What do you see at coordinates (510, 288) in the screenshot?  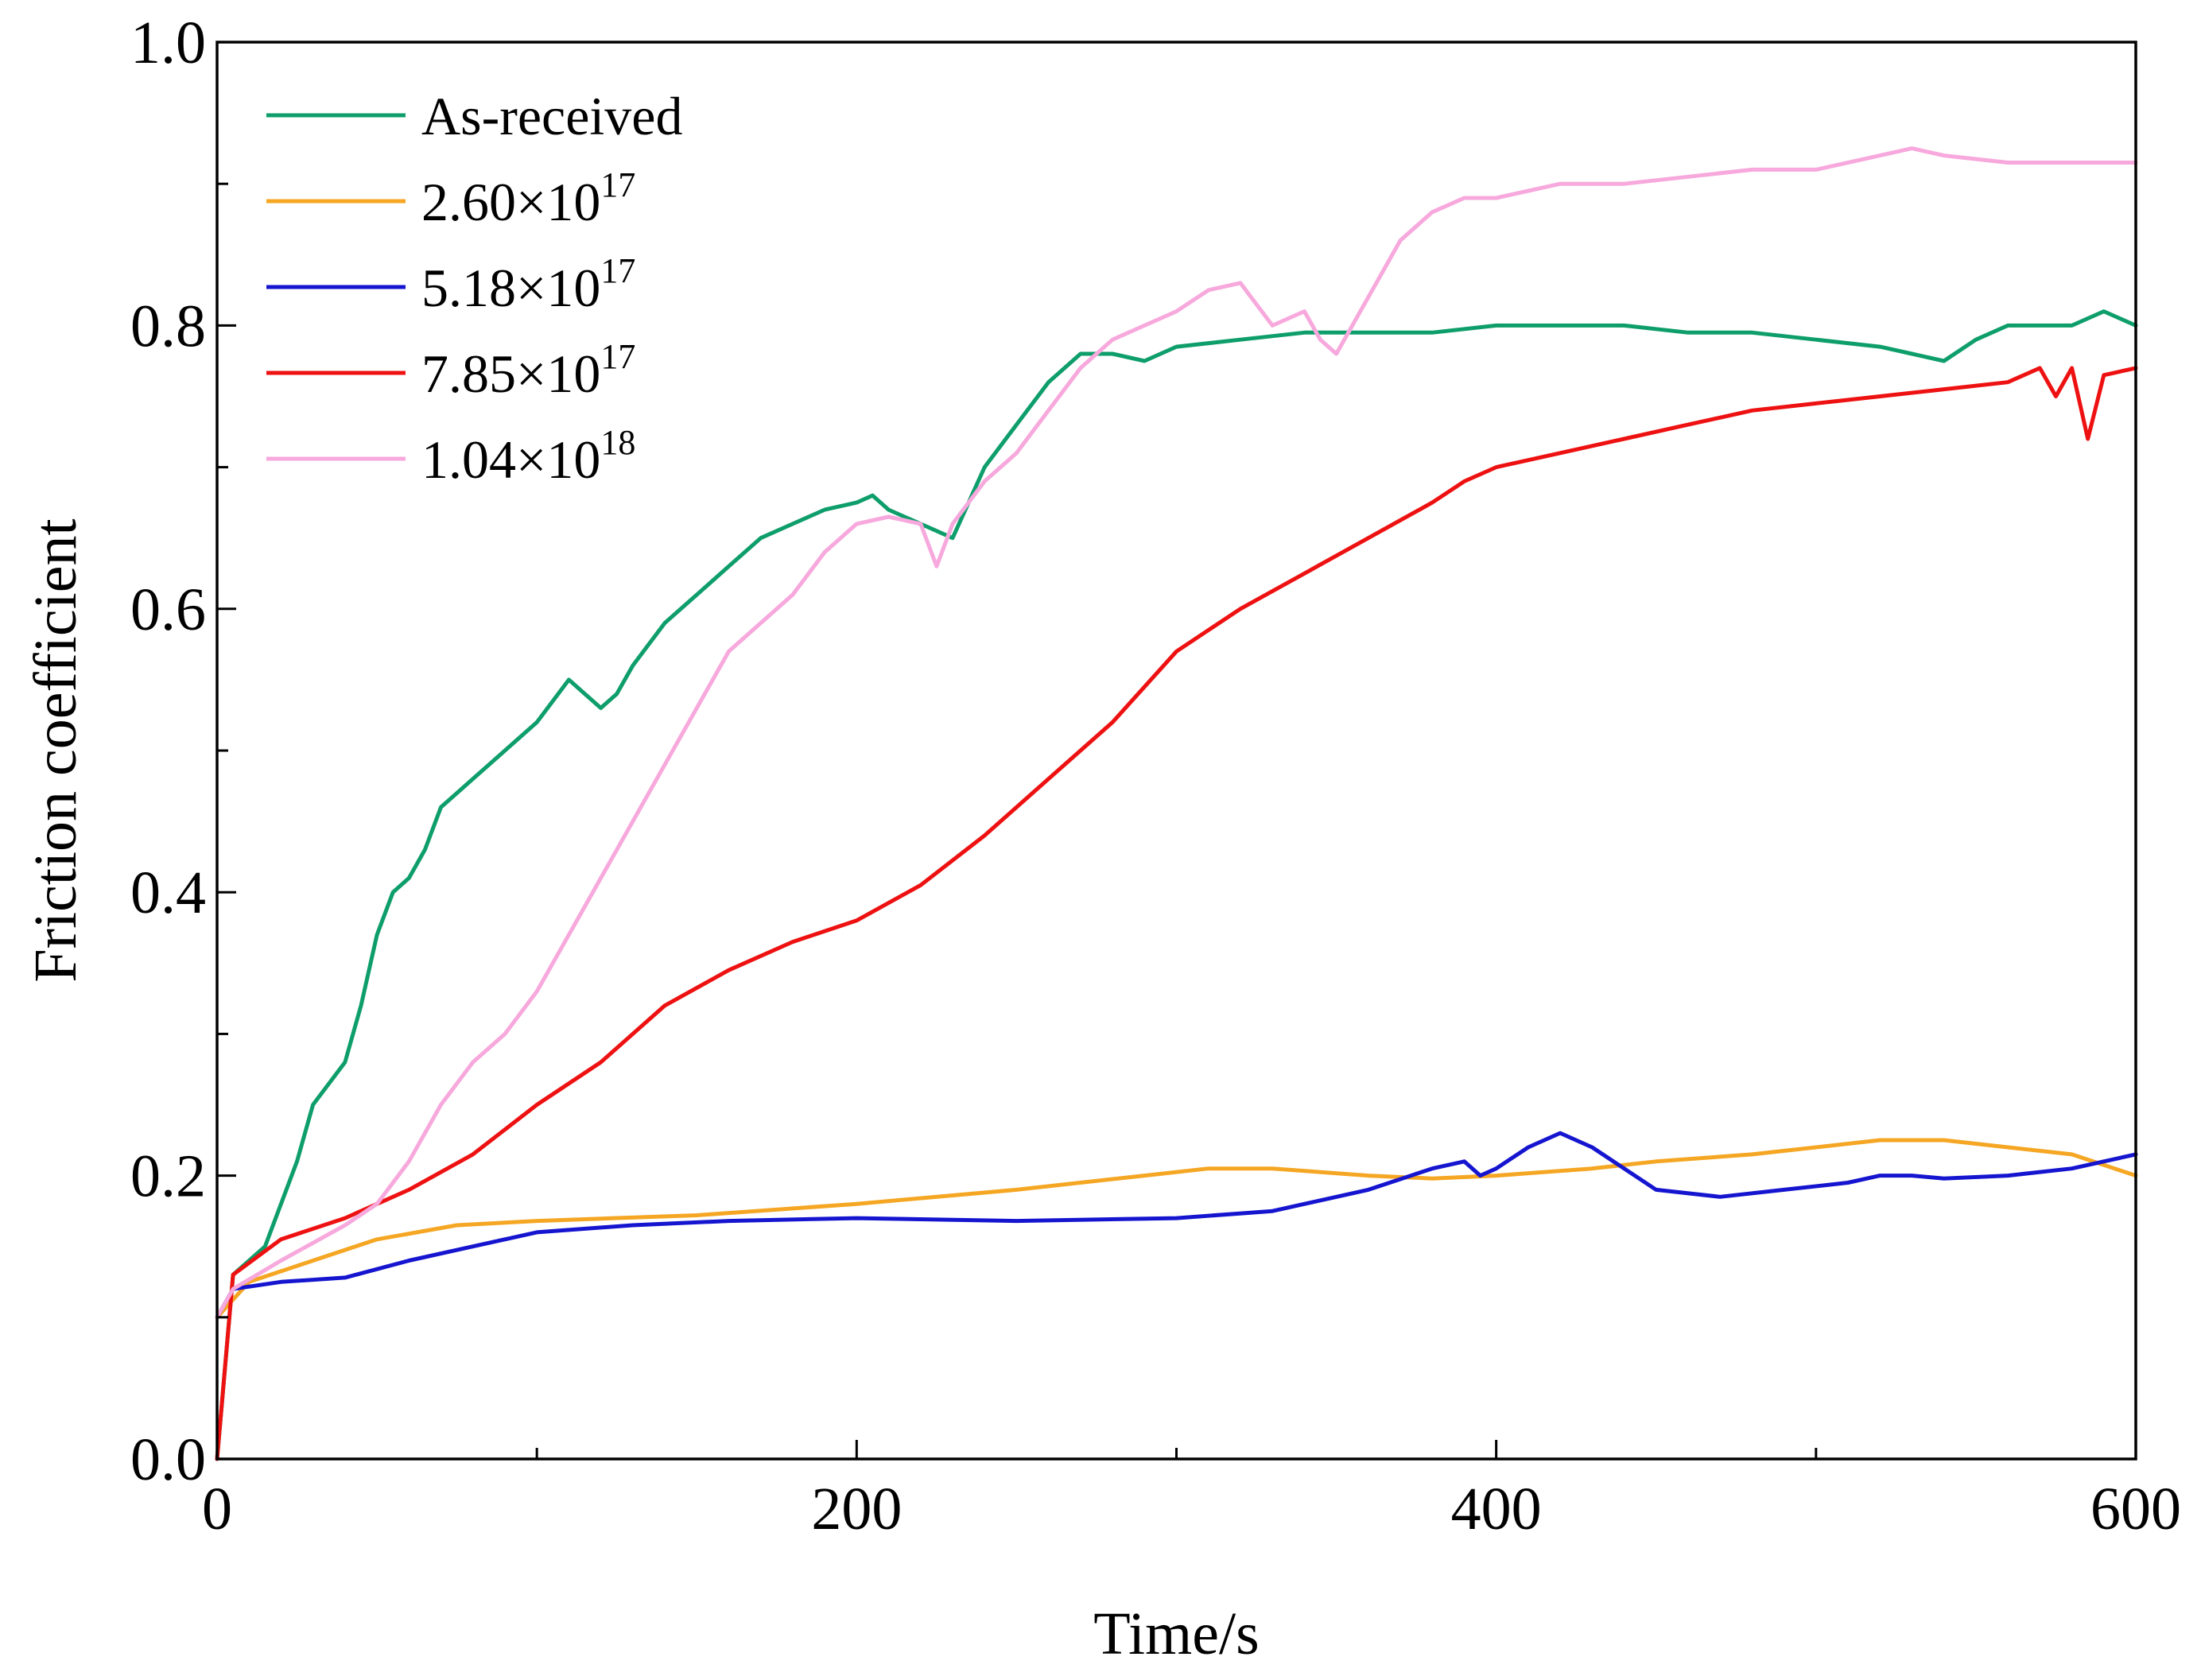 I see `legend-label-base: 5.18×10` at bounding box center [510, 288].